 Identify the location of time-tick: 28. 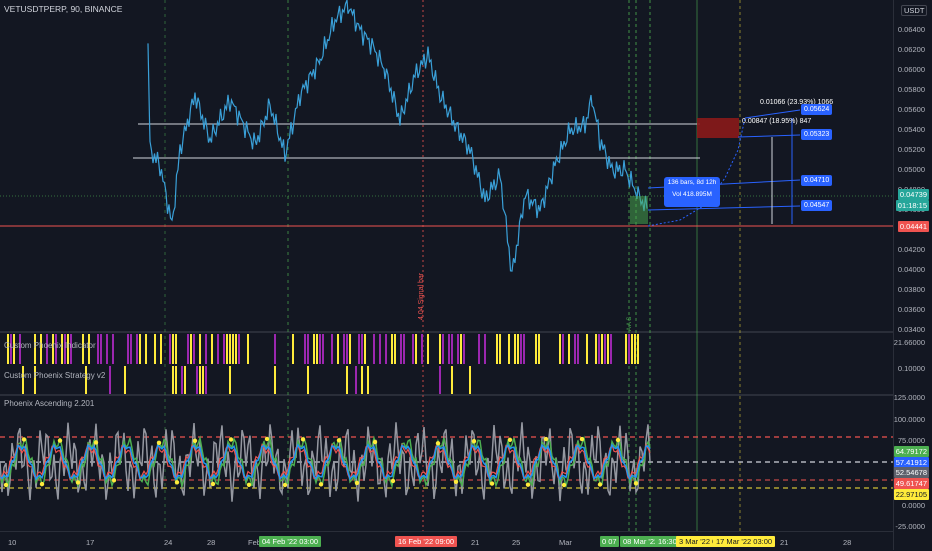
(847, 542).